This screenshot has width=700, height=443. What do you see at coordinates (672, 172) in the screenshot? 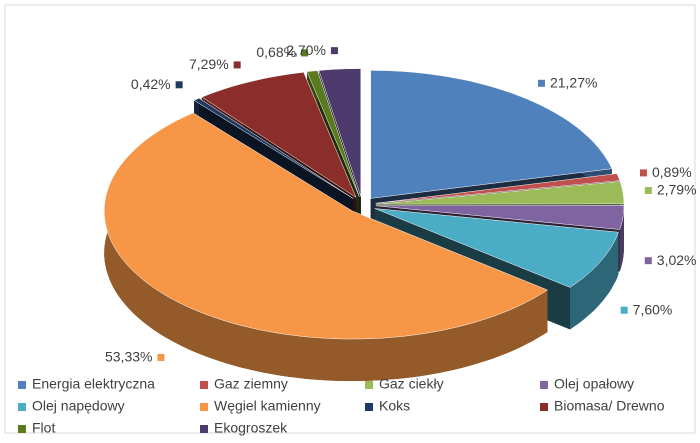
I see `data-label: 0,89%` at bounding box center [672, 172].